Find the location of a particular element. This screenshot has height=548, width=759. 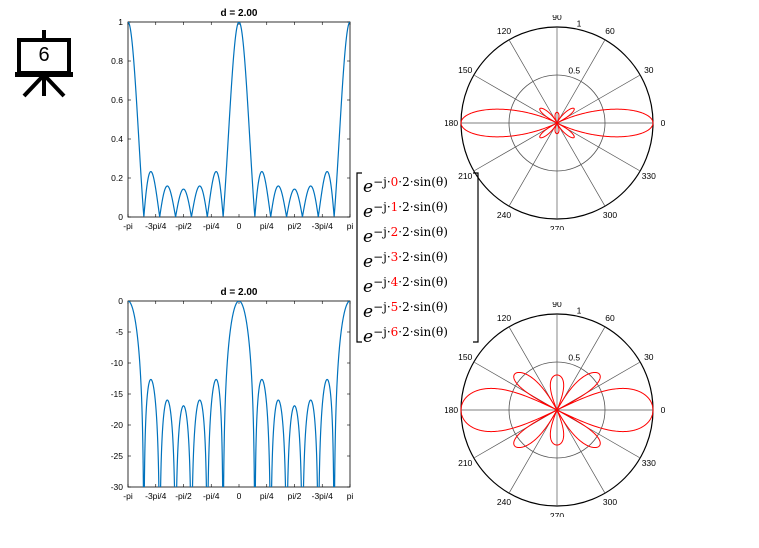

polar-pattern-linear-chart: 0 30 60 90 120 150 180 210 240 270 300 330 0.5 1 is located at coordinates (555, 122).